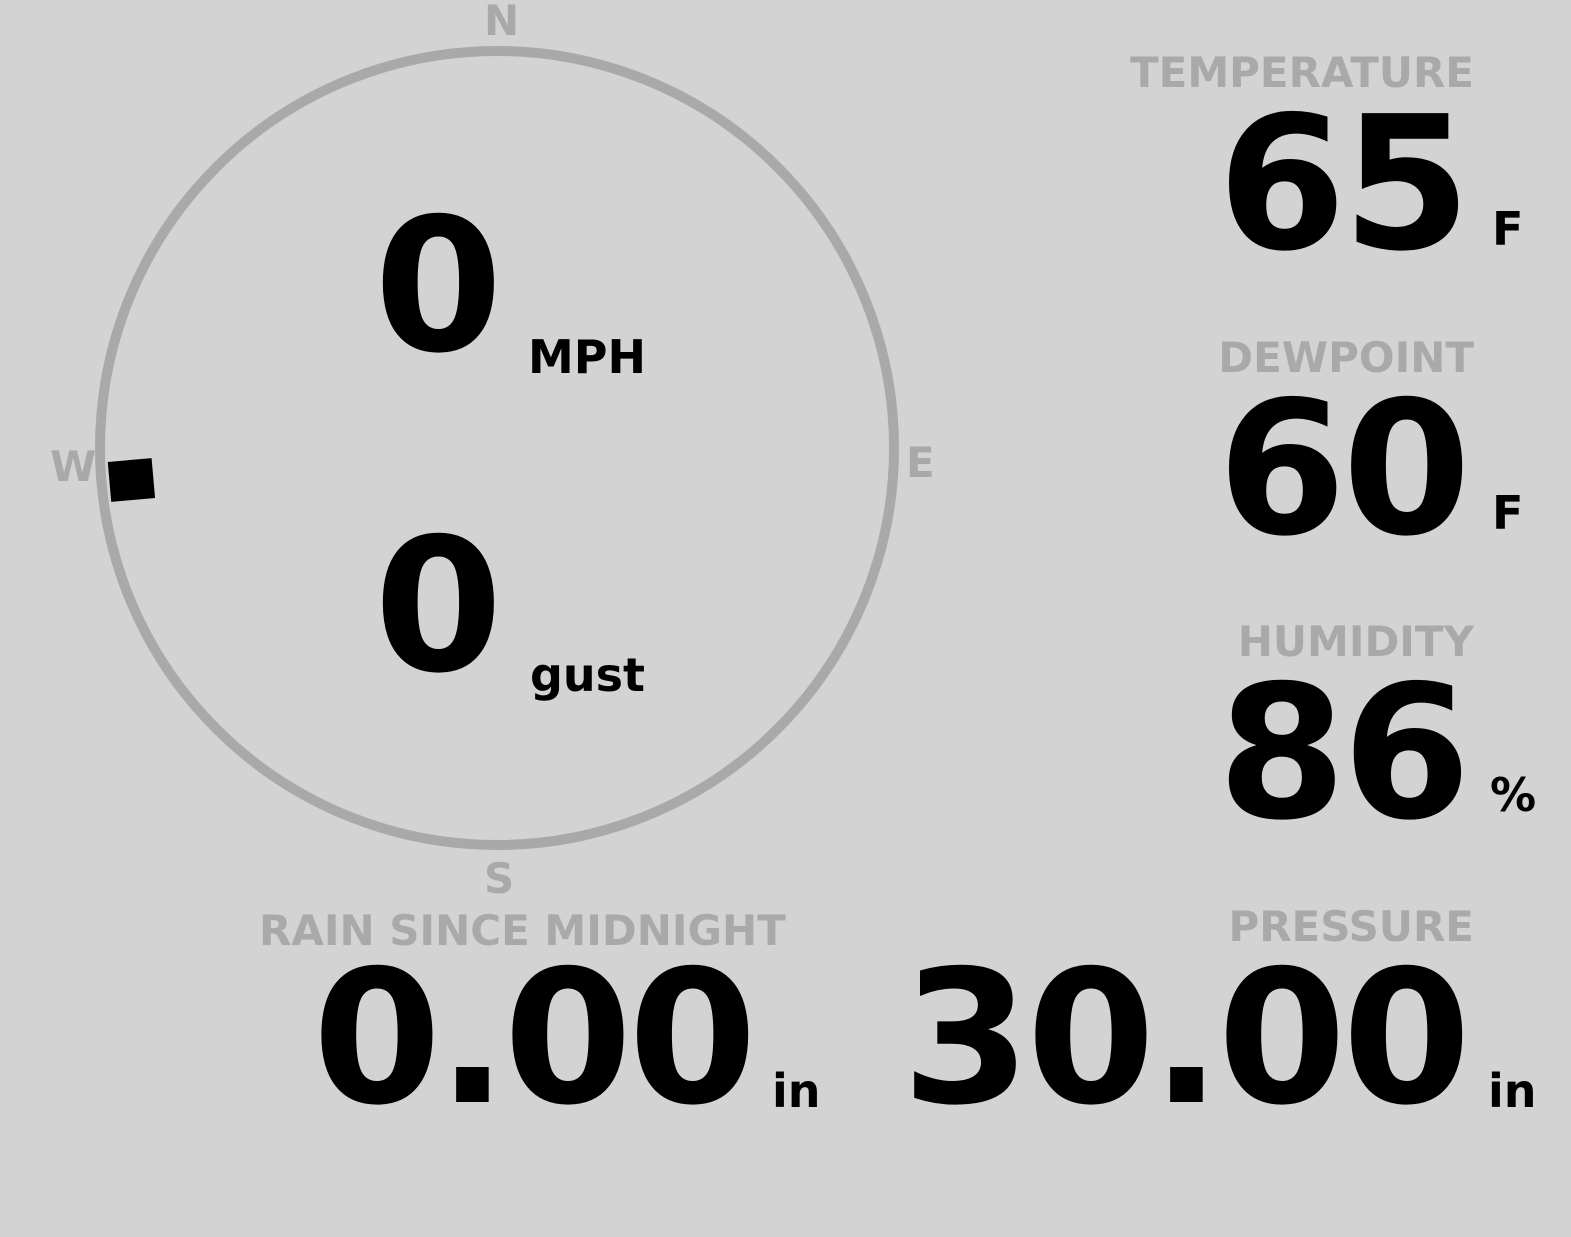 This screenshot has width=1571, height=1237. Describe the element at coordinates (1302, 72) in the screenshot. I see `temperature-label: TEMPERATURE` at that location.